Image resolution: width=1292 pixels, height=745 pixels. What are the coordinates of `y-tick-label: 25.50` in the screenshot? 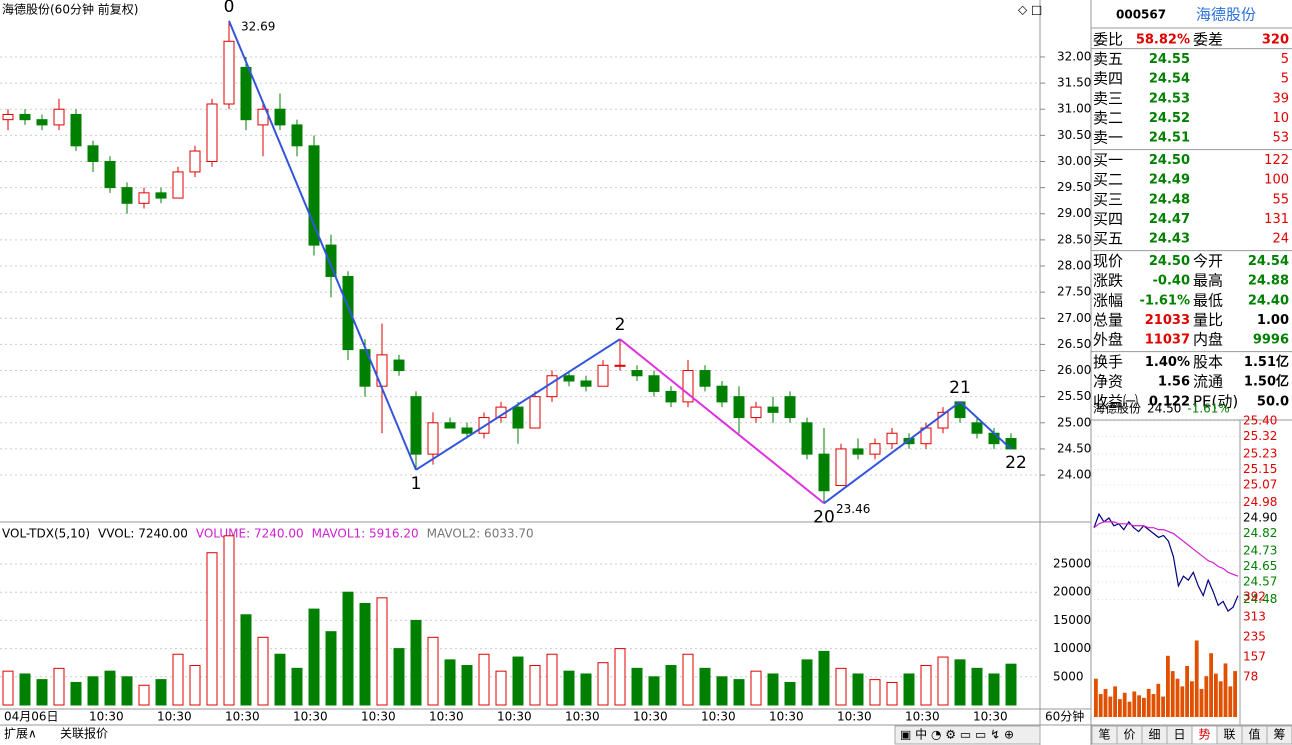 It's located at (1074, 396).